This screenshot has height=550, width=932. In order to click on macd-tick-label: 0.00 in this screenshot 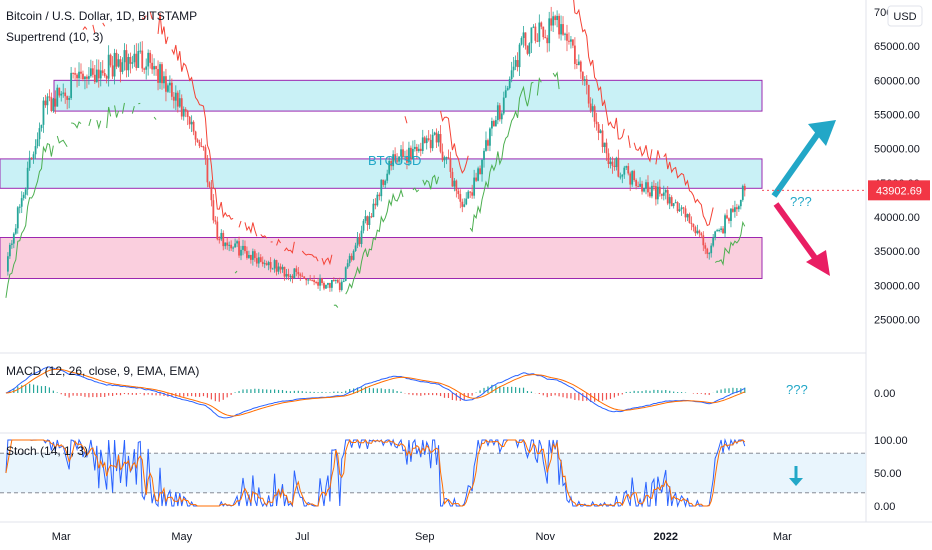, I will do `click(884, 394)`.